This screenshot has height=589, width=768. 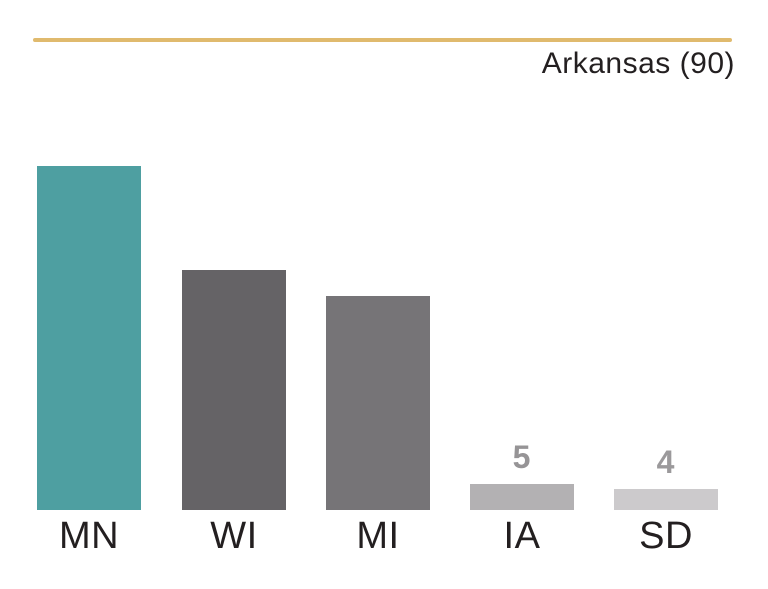 I want to click on chart-title: Arkansas (90), so click(x=638, y=63).